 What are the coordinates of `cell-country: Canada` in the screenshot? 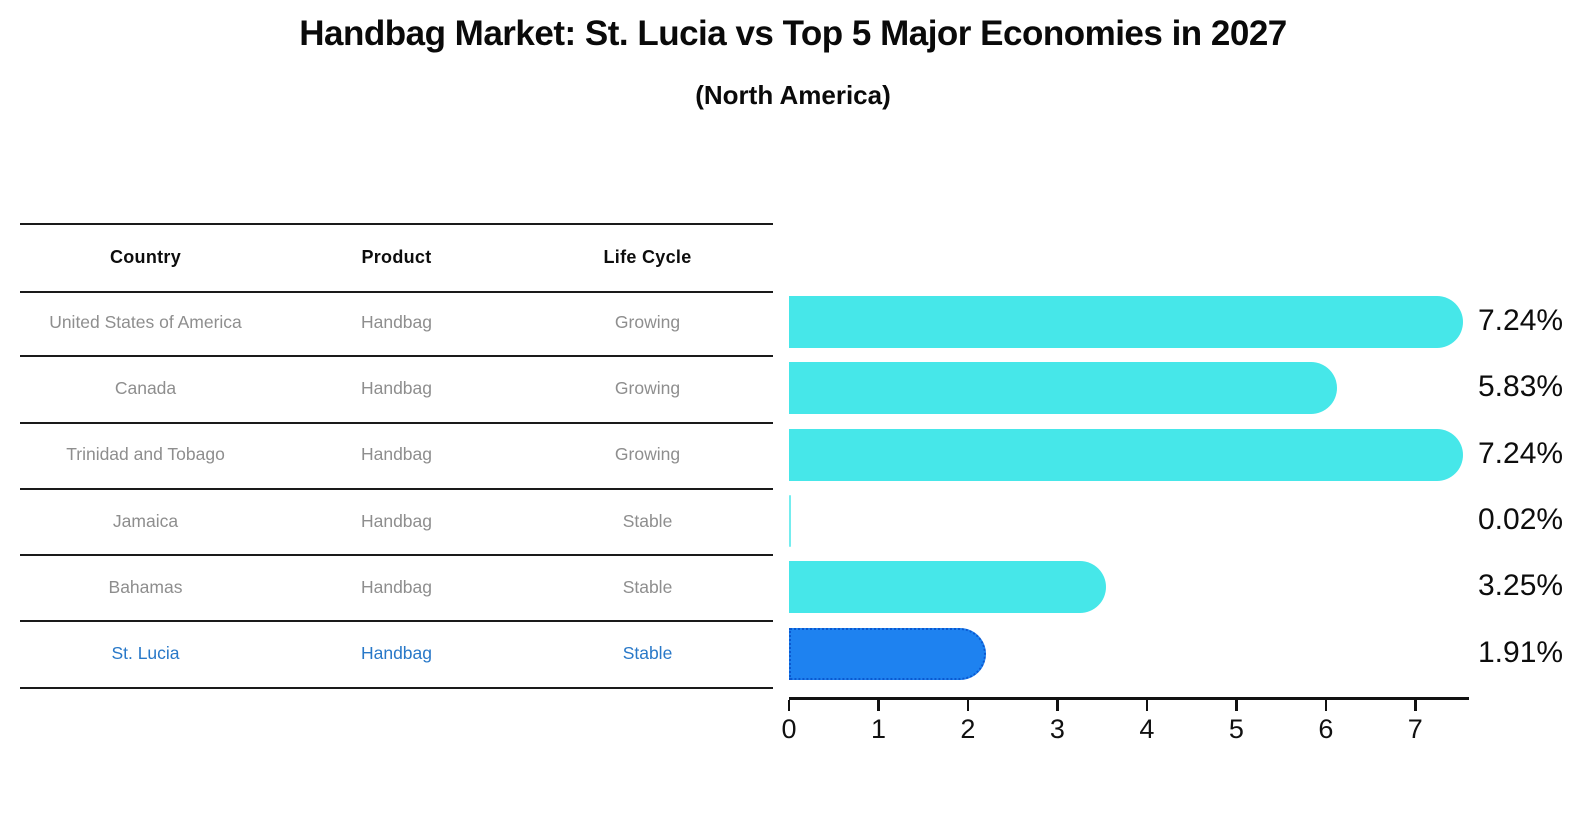 It's located at (145, 387).